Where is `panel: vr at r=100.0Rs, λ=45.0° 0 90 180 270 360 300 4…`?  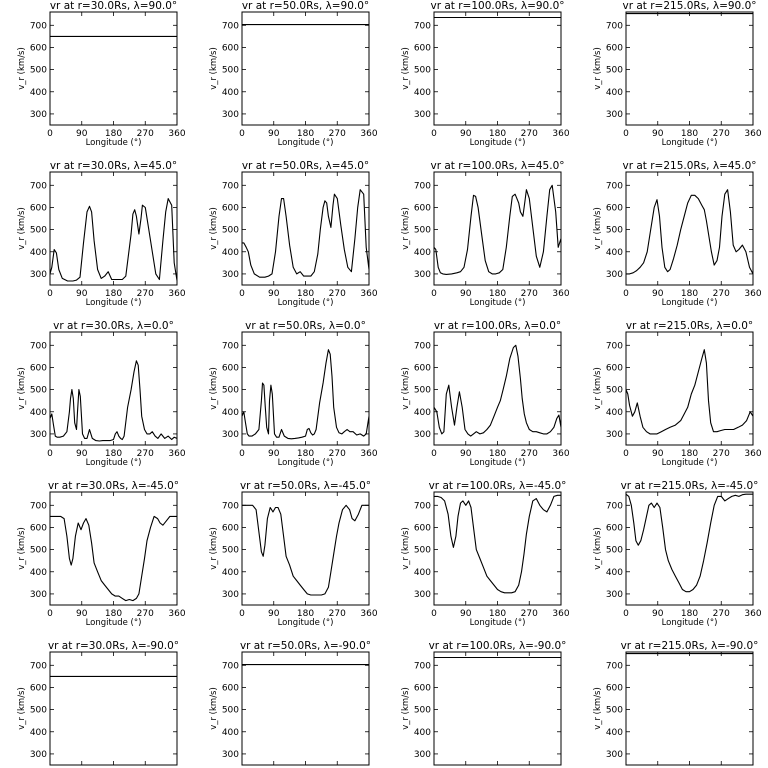 panel: vr at r=100.0Rs, λ=45.0° 0 90 180 270 360 300 4… is located at coordinates (485, 234).